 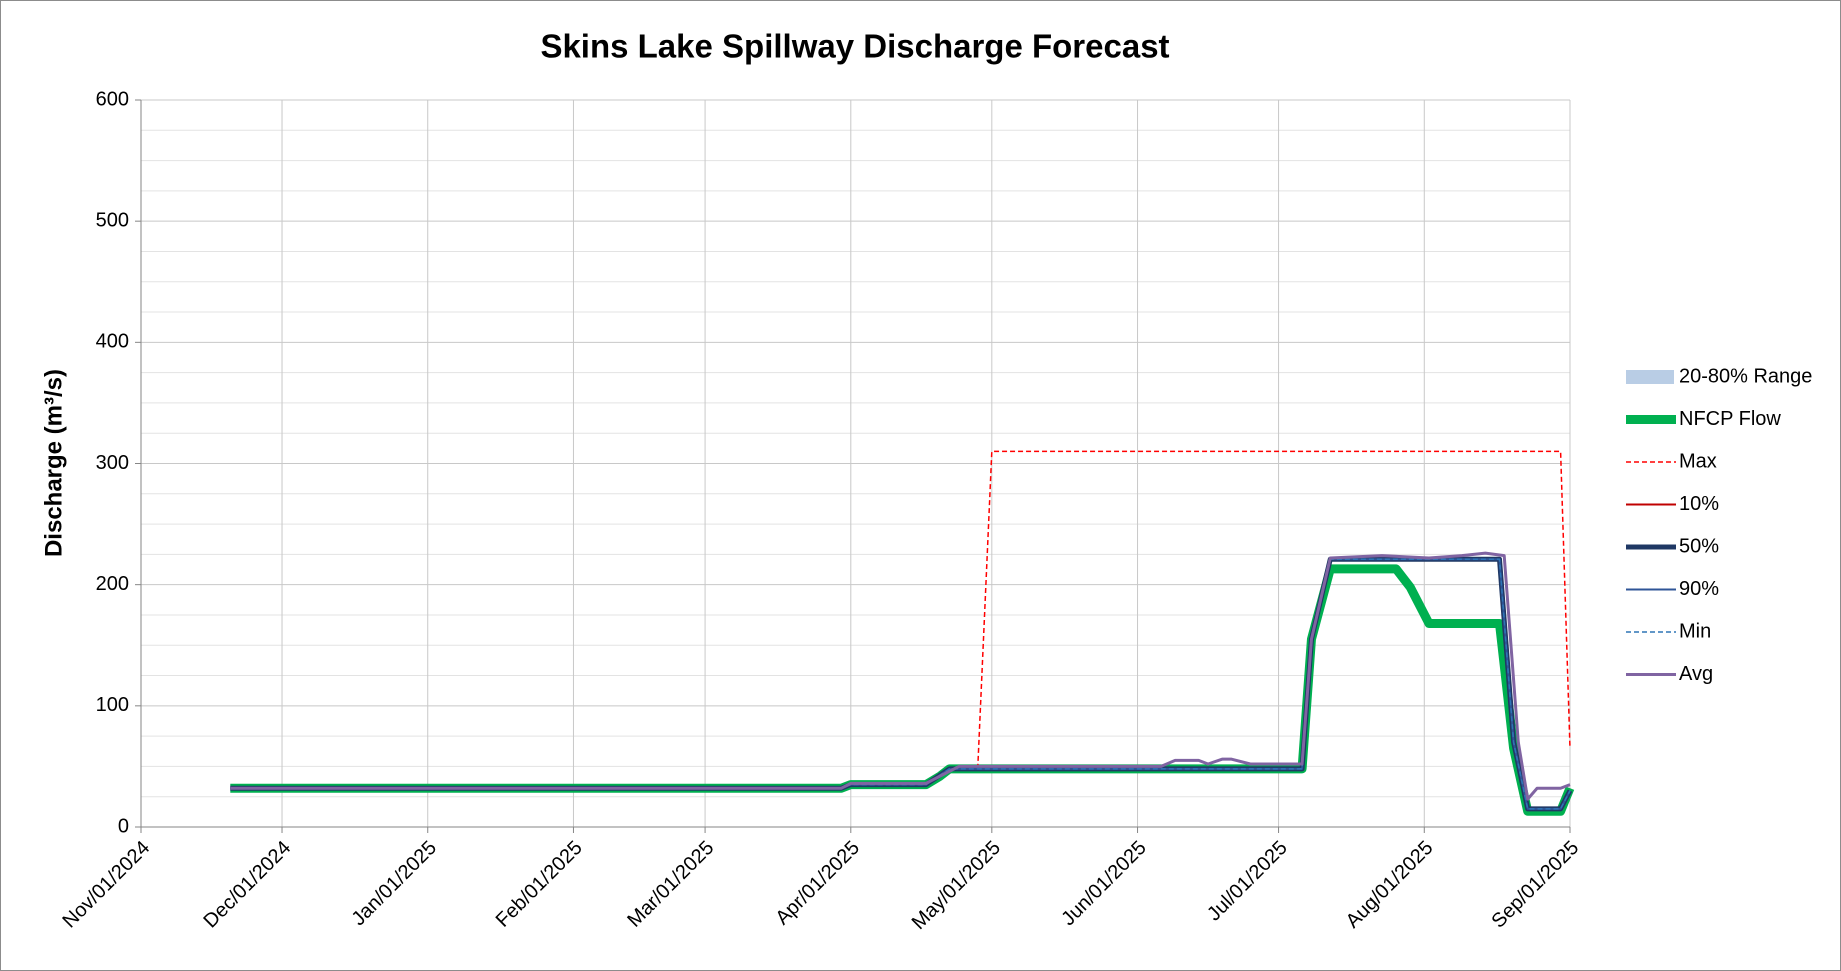 What do you see at coordinates (1699, 504) in the screenshot?
I see `legend-label: 10%` at bounding box center [1699, 504].